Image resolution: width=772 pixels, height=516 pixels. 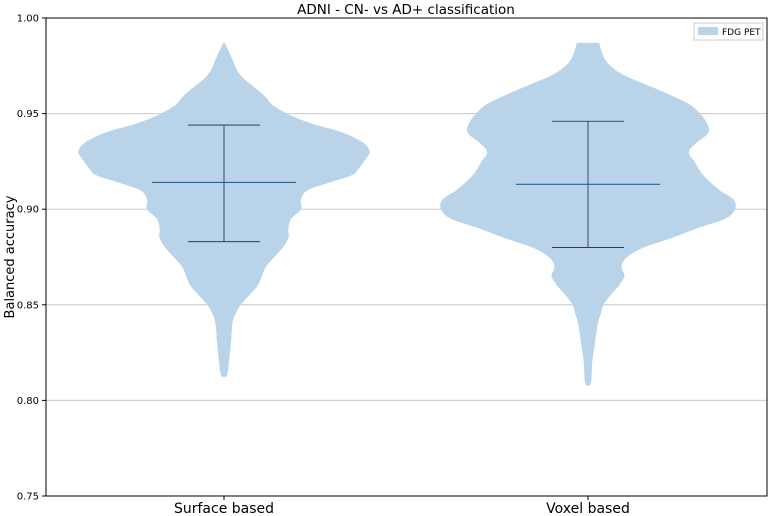 I want to click on y-axis-label: Balanced accuracy, so click(x=10, y=256).